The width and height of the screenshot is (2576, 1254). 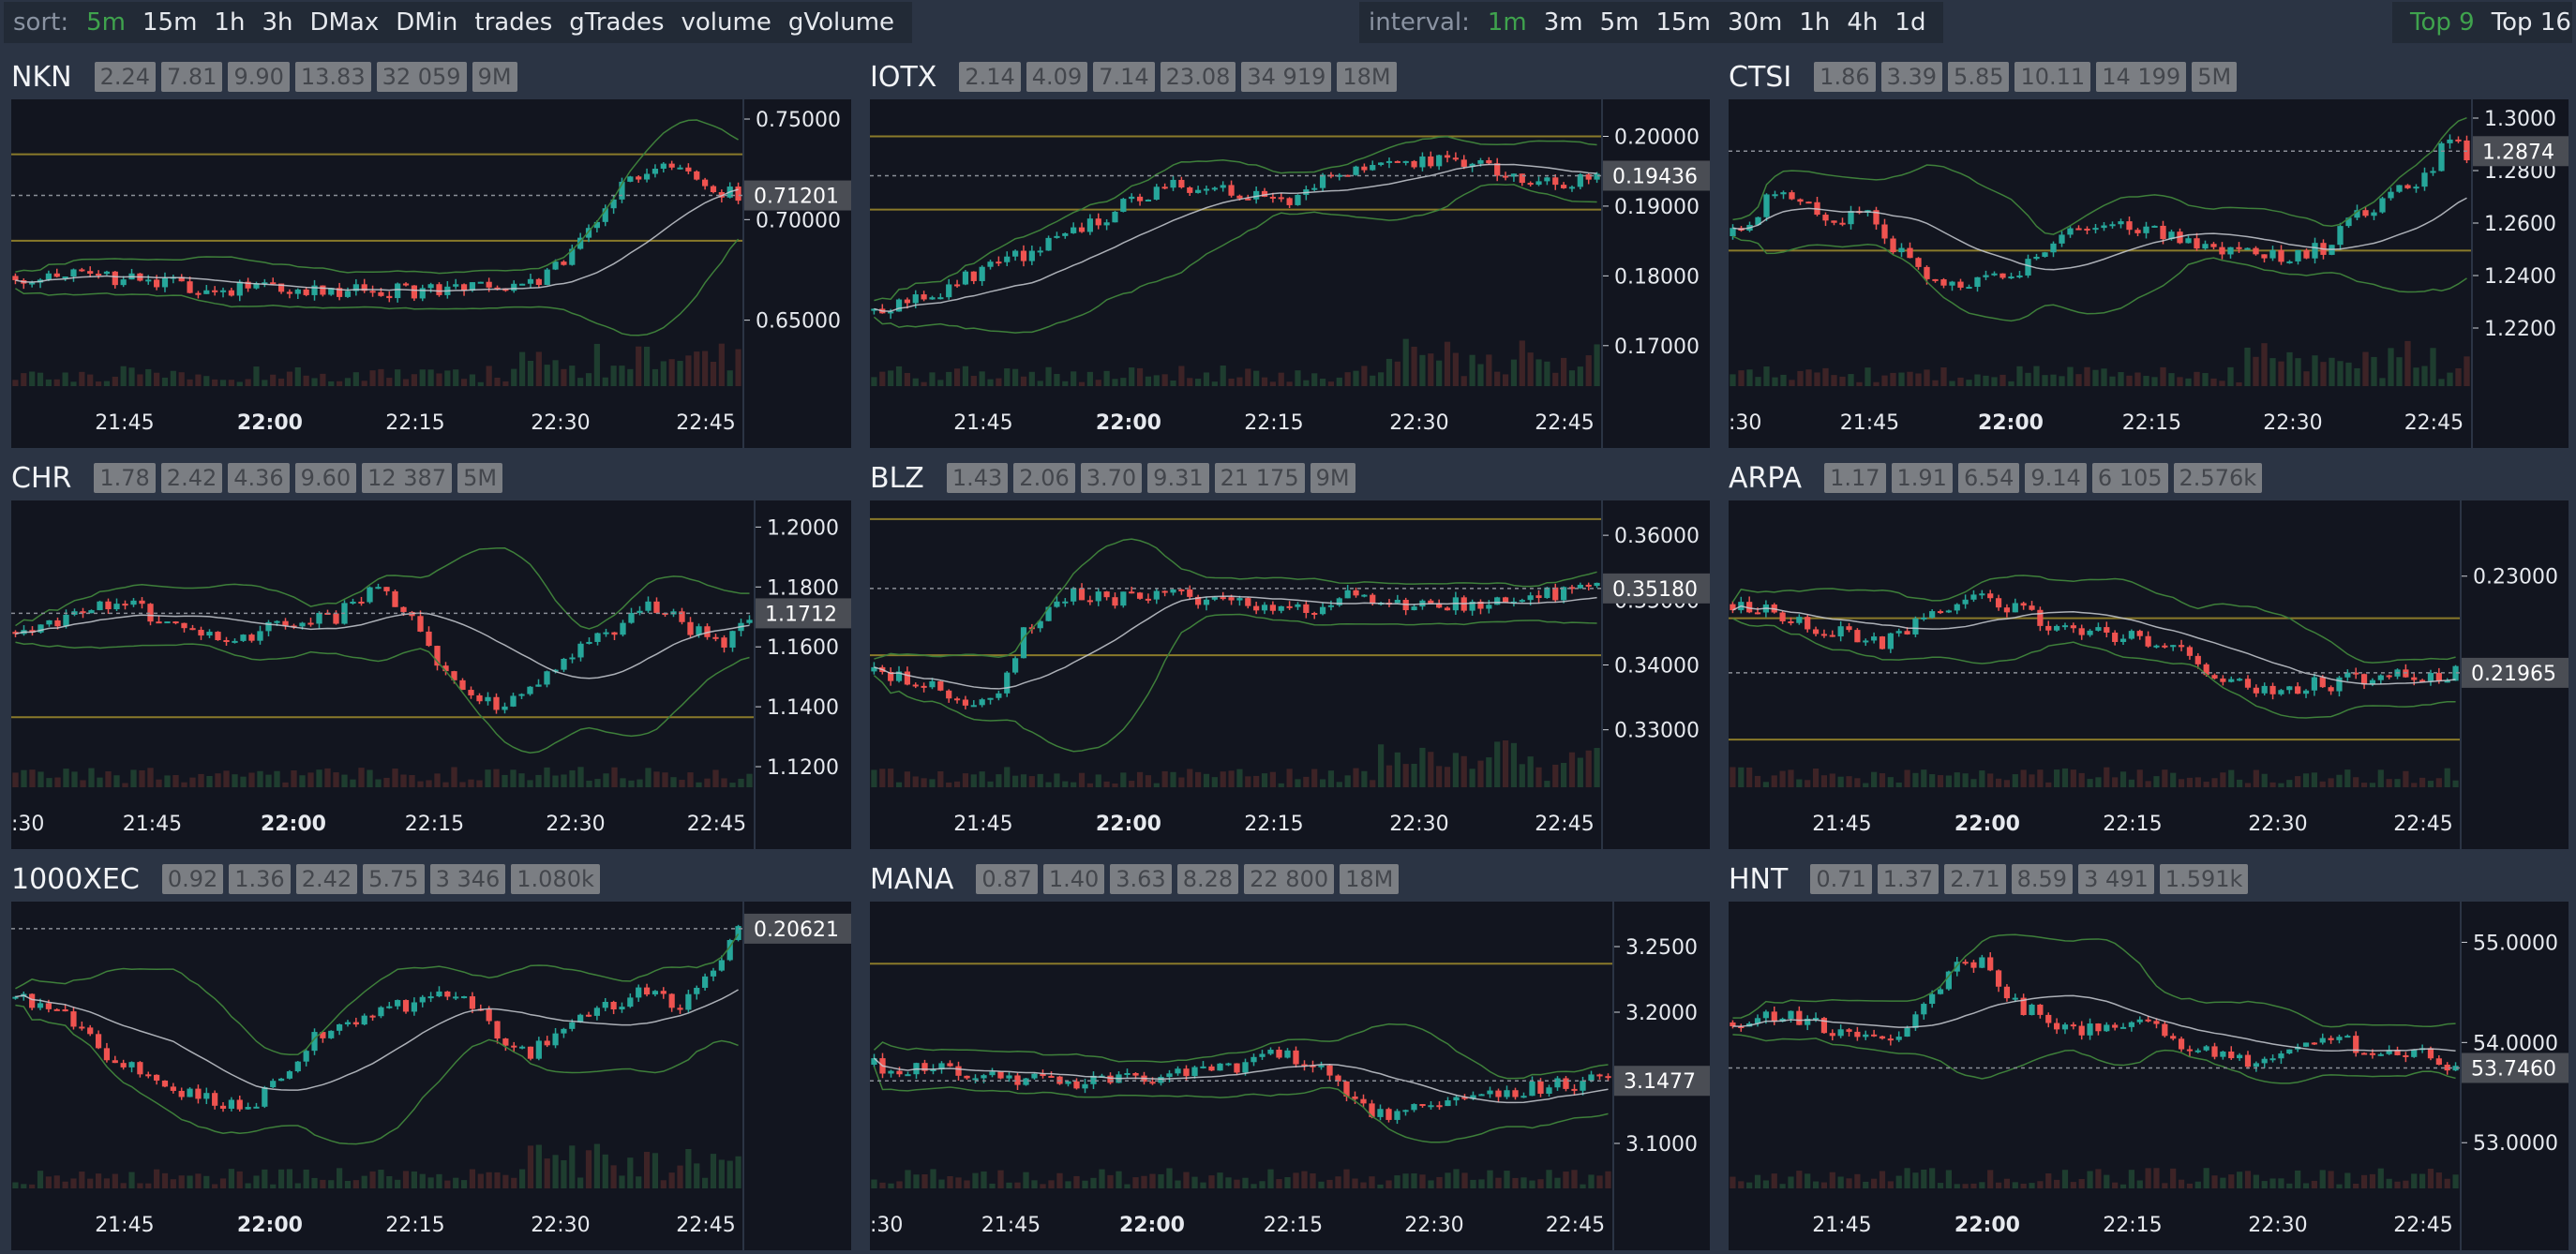 I want to click on top-option-top-9: Top 9, so click(x=2442, y=22).